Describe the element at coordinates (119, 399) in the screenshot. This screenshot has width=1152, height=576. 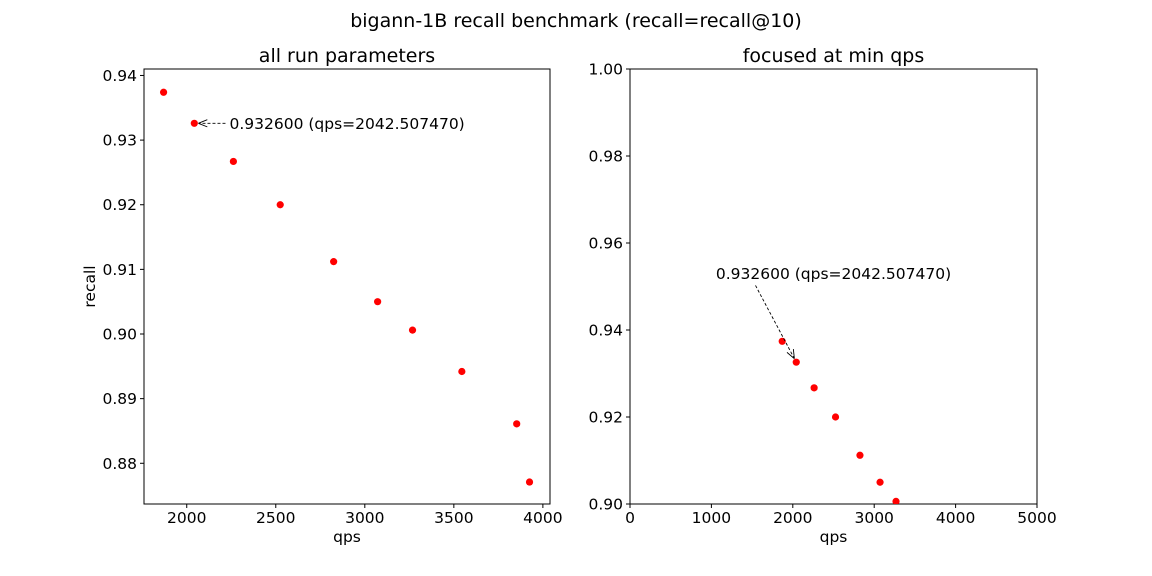
I see `y-tick-label: 0.89` at that location.